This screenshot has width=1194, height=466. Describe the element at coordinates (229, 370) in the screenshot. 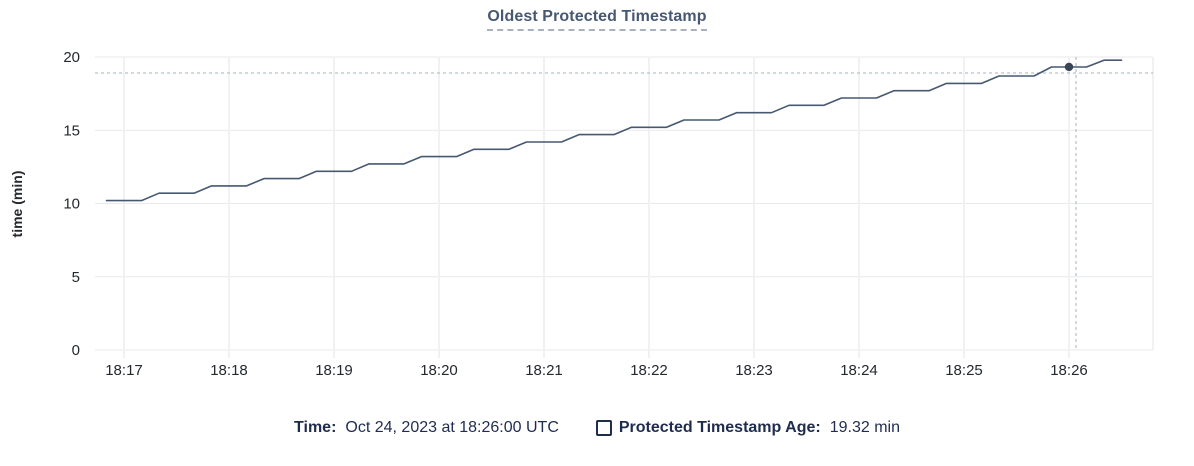

I see `x-tick-label: 18:18` at that location.